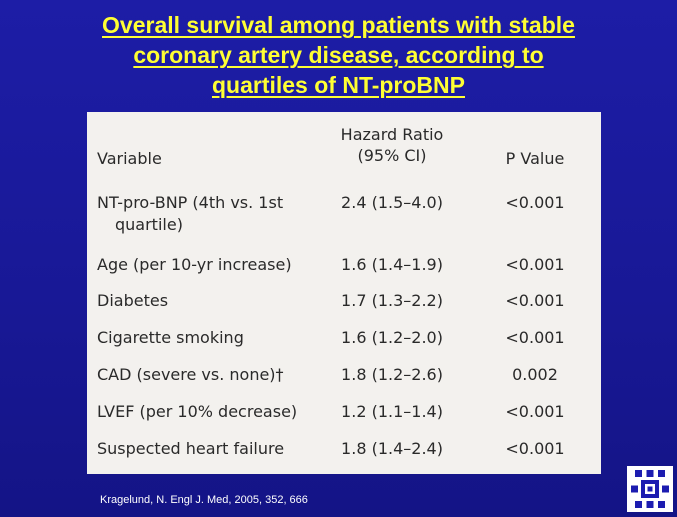  I want to click on row-variable: Age (per 10-yr increase), so click(194, 264).